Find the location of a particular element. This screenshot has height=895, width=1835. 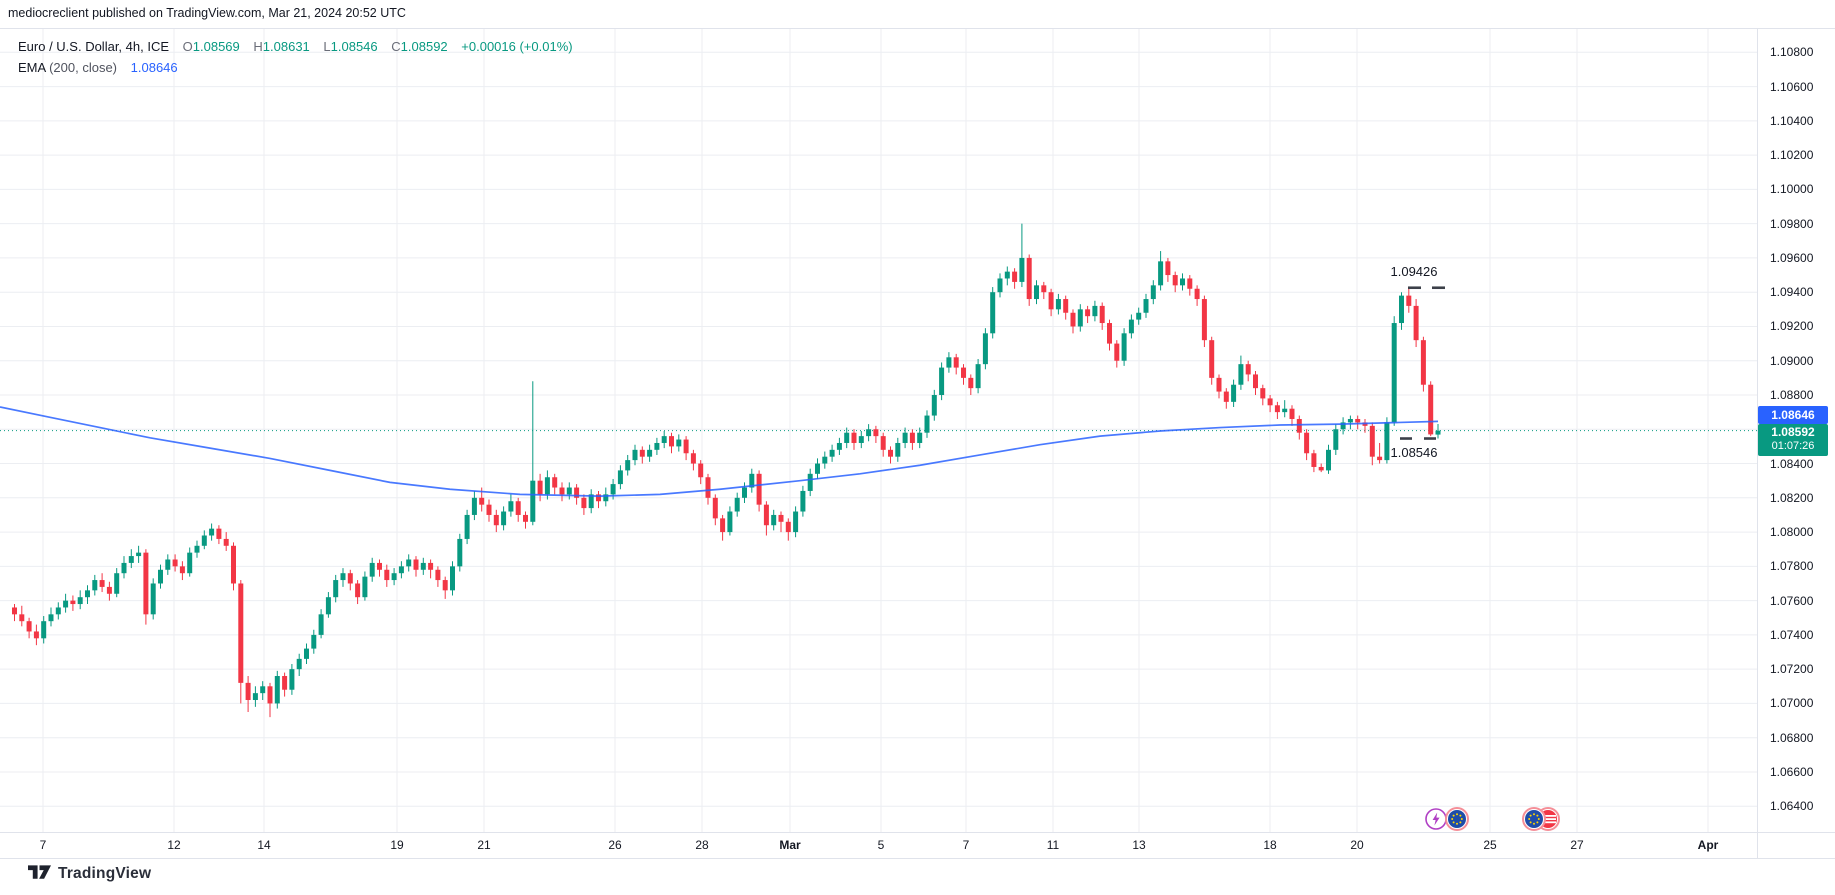

close-key: C is located at coordinates (396, 46).